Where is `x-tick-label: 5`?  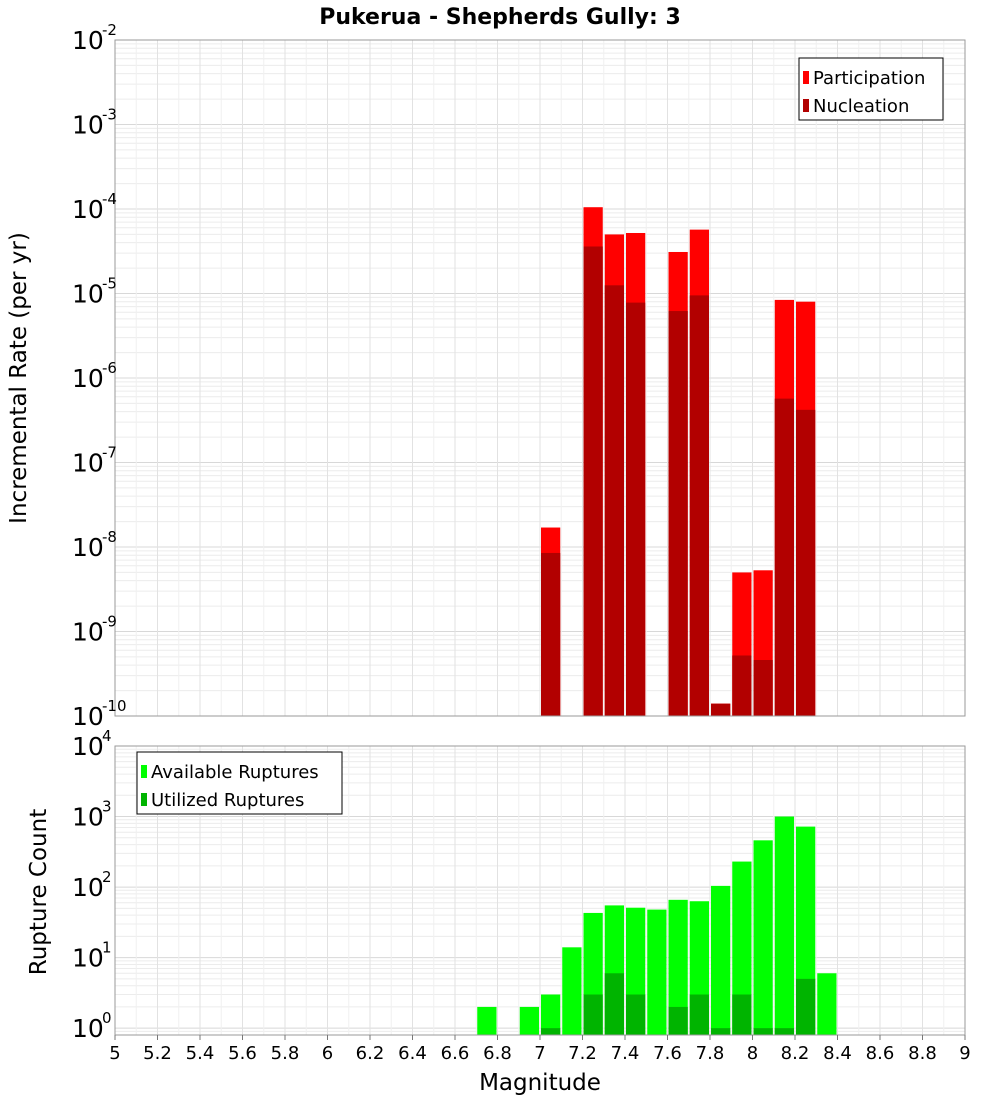 x-tick-label: 5 is located at coordinates (114, 1053).